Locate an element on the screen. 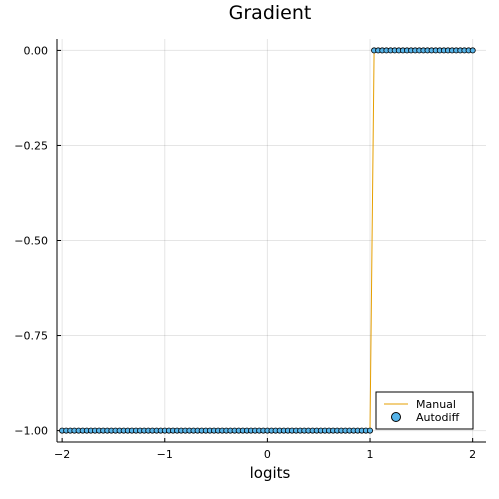  x-axis-label: logits is located at coordinates (270, 473).